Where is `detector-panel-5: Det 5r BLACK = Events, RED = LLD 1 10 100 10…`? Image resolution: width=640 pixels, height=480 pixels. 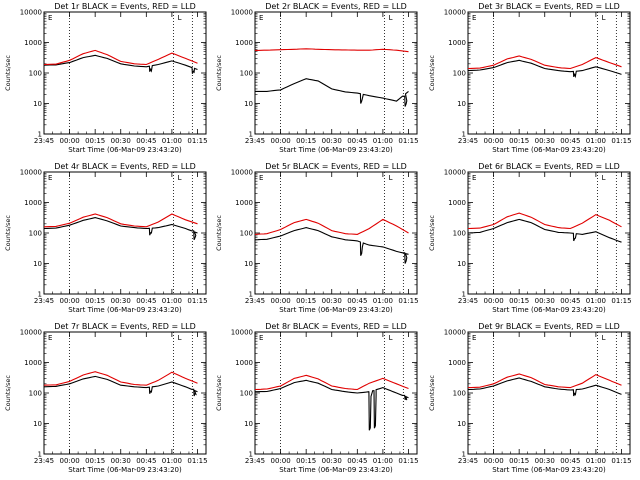
detector-panel-5: Det 5r BLACK = Events, RED = LLD 1 10 100 10… is located at coordinates (317, 238).